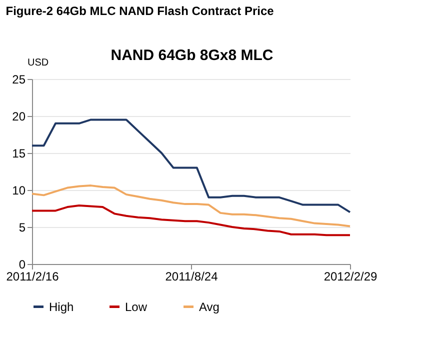  Describe the element at coordinates (19, 117) in the screenshot. I see `y-tick-label: 20` at that location.